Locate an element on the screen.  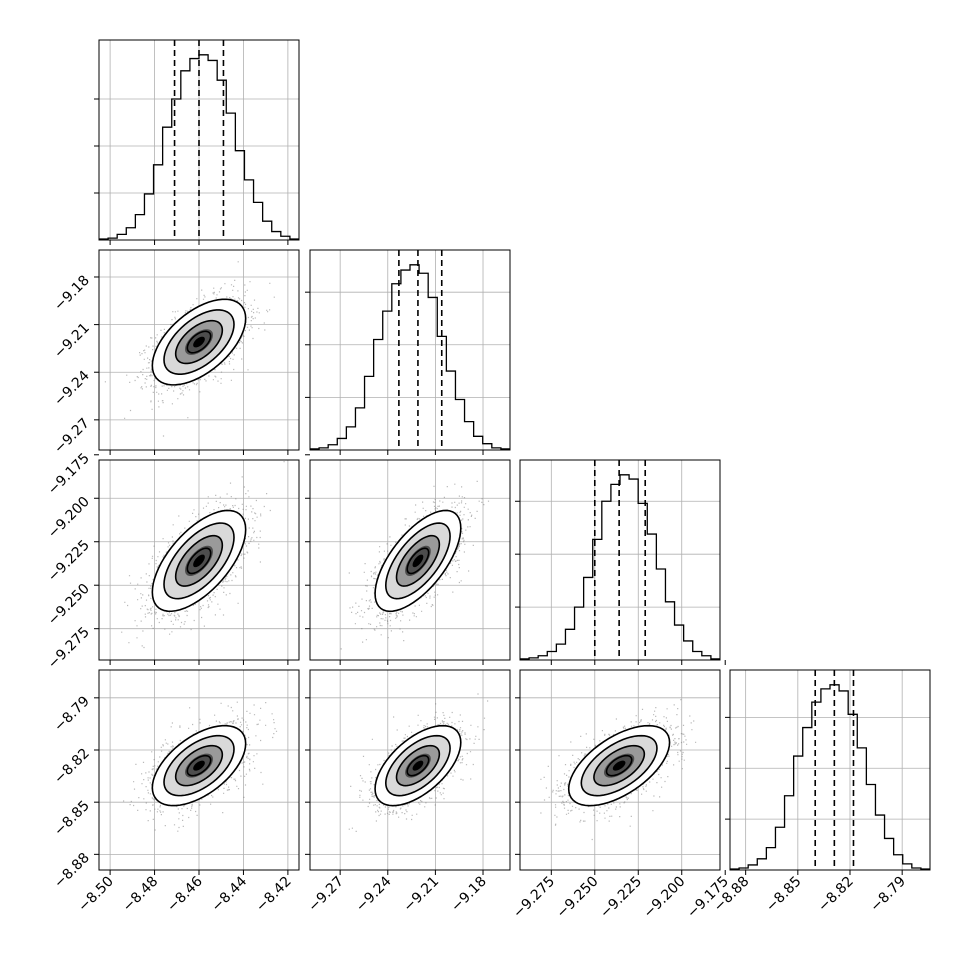
x-tick-label: −9.21 is located at coordinates (422, 895).